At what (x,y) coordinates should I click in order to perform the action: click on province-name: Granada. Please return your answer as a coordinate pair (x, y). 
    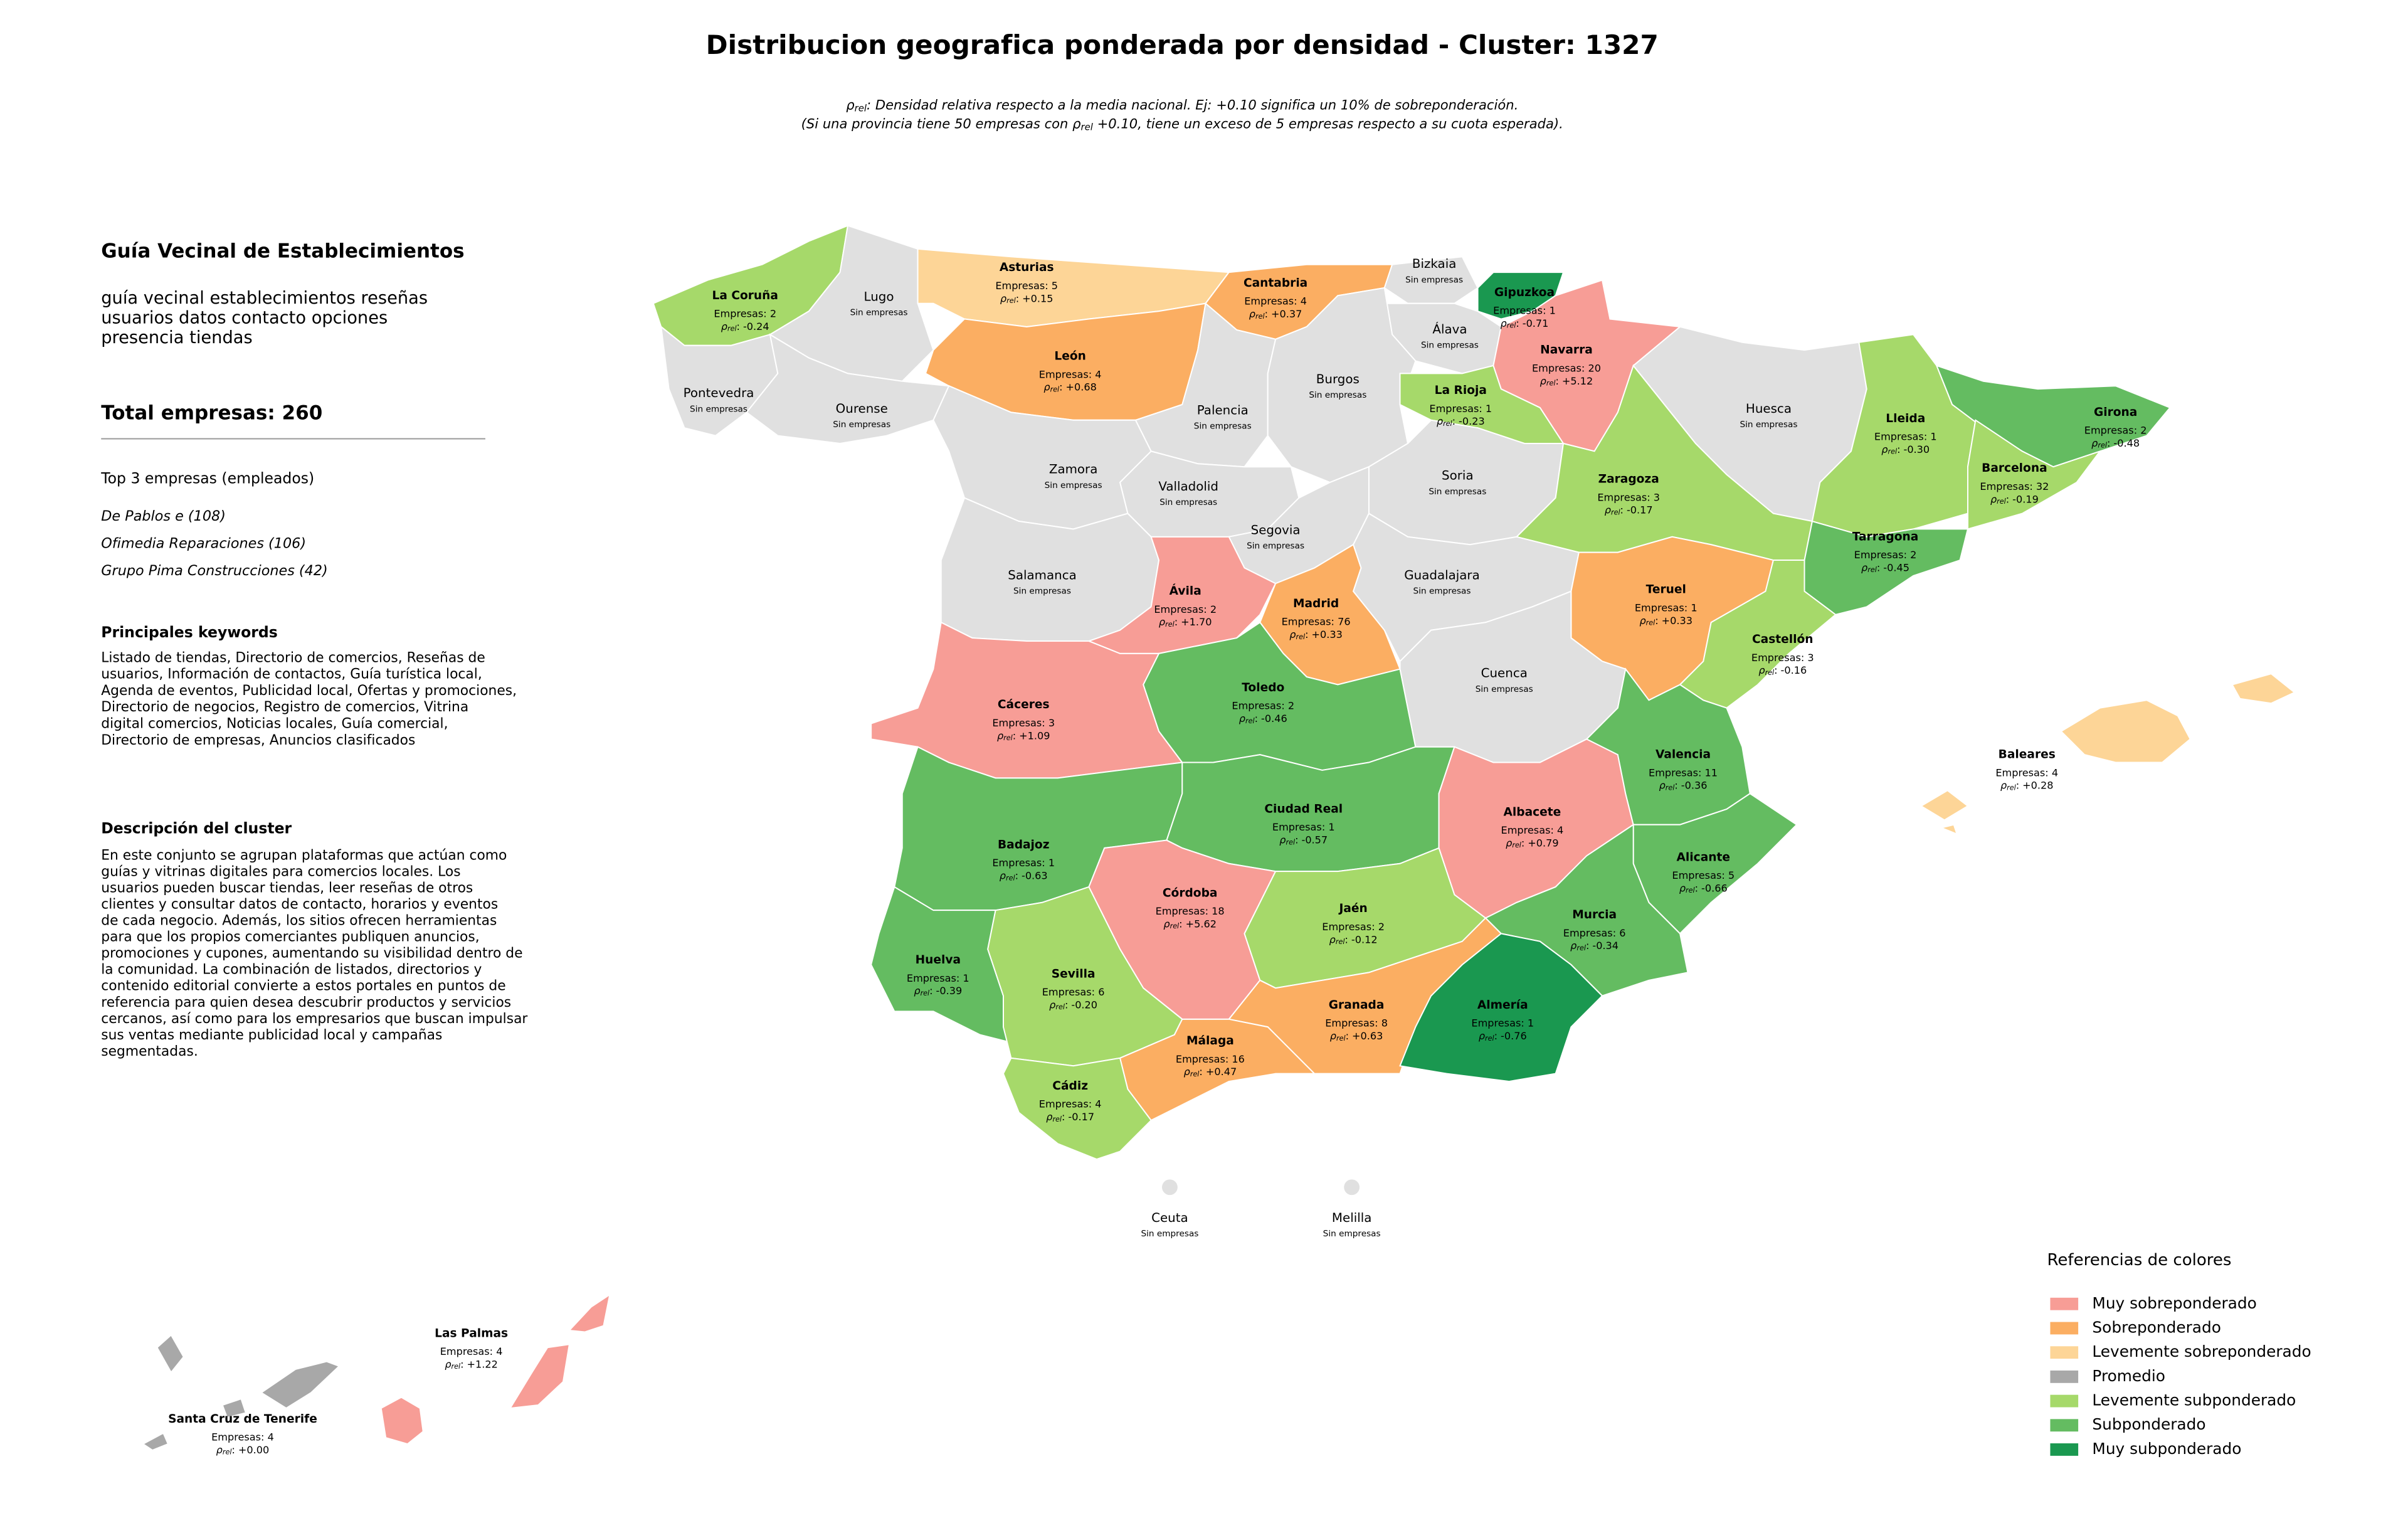
    Looking at the image, I should click on (1357, 1005).